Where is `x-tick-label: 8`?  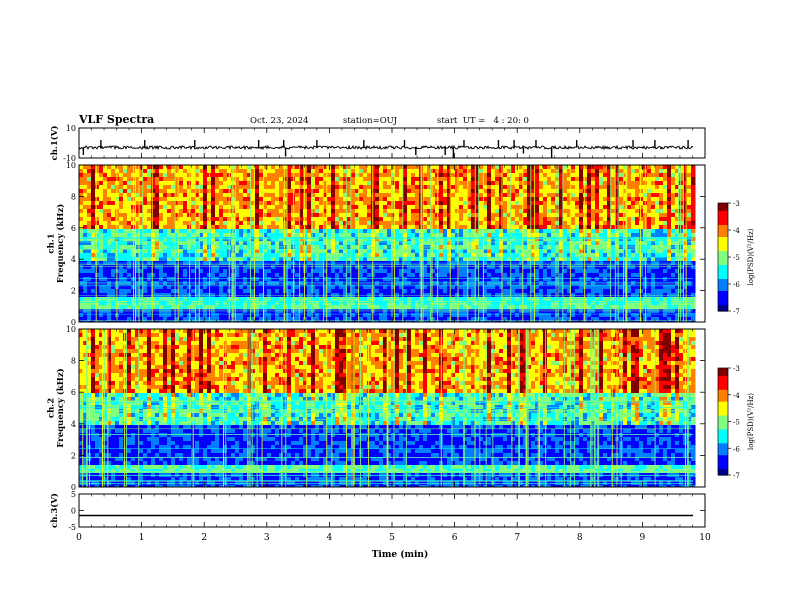
x-tick-label: 8 is located at coordinates (580, 538).